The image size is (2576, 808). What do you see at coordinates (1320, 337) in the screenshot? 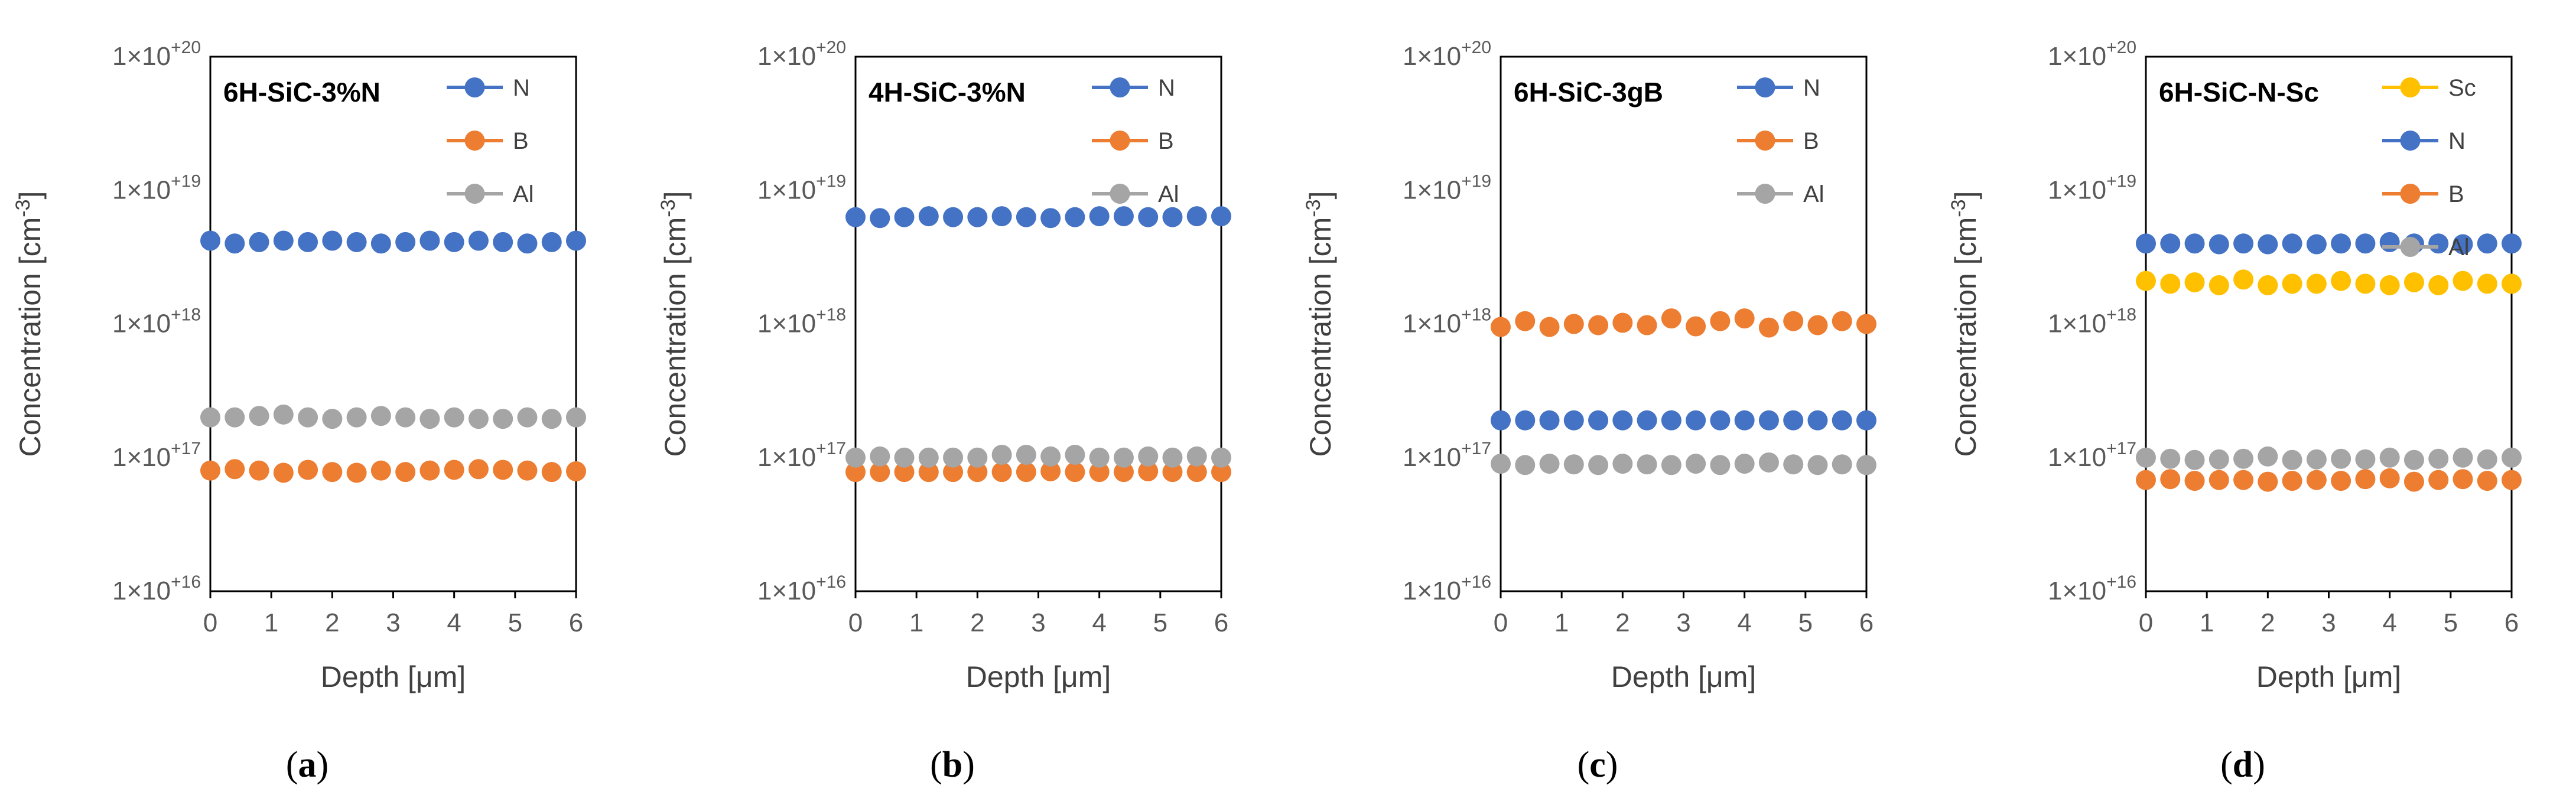
I see `y-axis-title-main: Concentration [cm` at bounding box center [1320, 337].